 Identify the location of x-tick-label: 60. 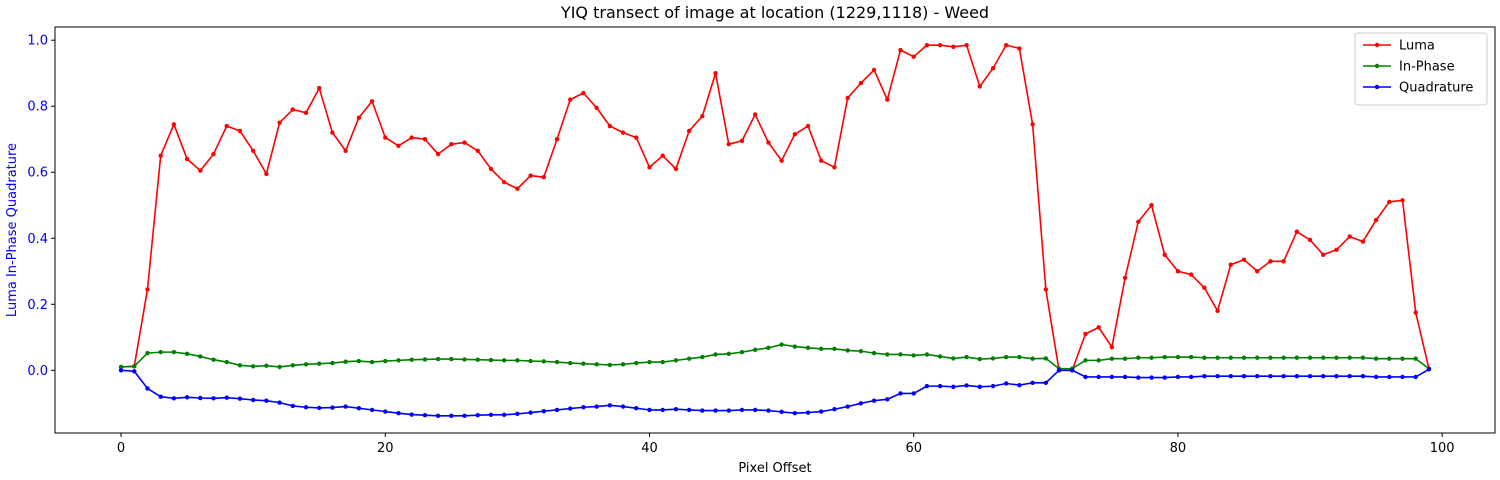
(913, 448).